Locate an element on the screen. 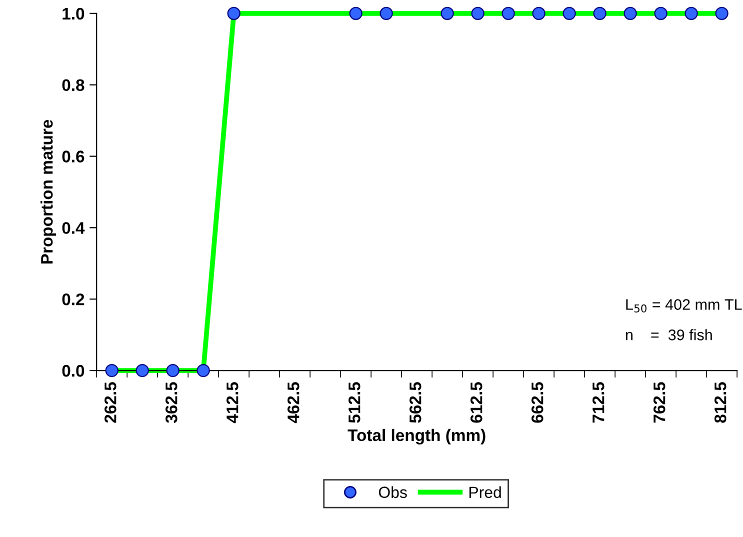  x-axis-title: Total length (mm) is located at coordinates (417, 436).